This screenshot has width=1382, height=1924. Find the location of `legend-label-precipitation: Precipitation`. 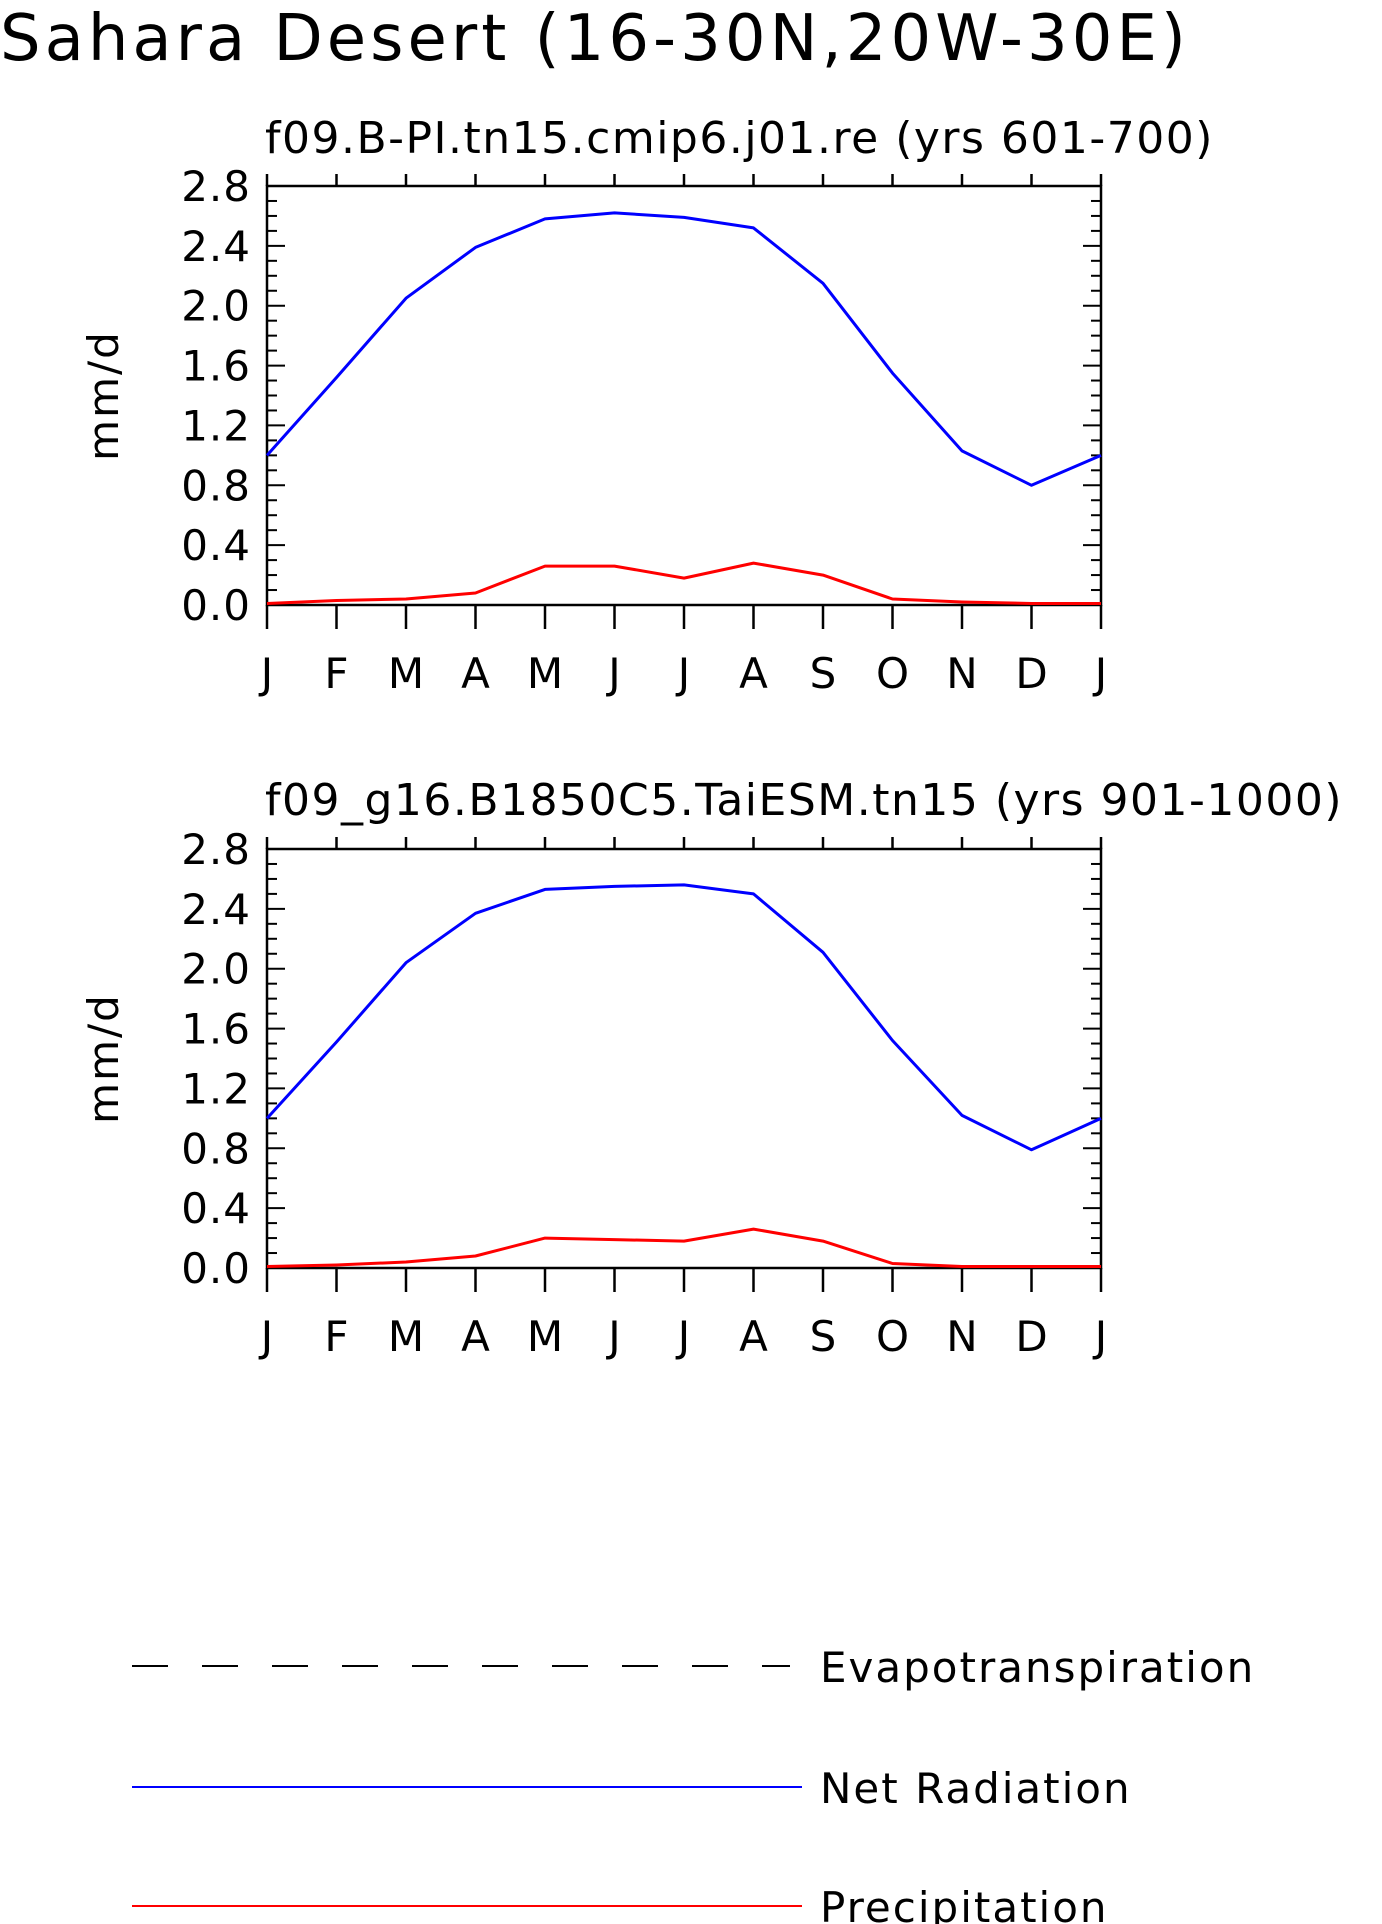

legend-label-precipitation: Precipitation is located at coordinates (964, 1903).